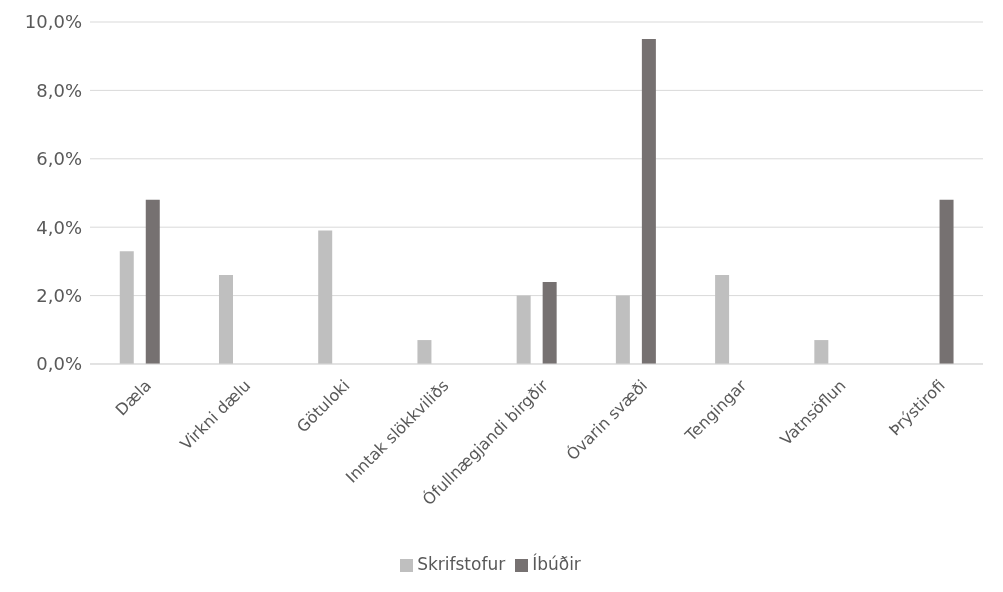  Describe the element at coordinates (59, 227) in the screenshot. I see `y-tick-label: 4,0%` at that location.